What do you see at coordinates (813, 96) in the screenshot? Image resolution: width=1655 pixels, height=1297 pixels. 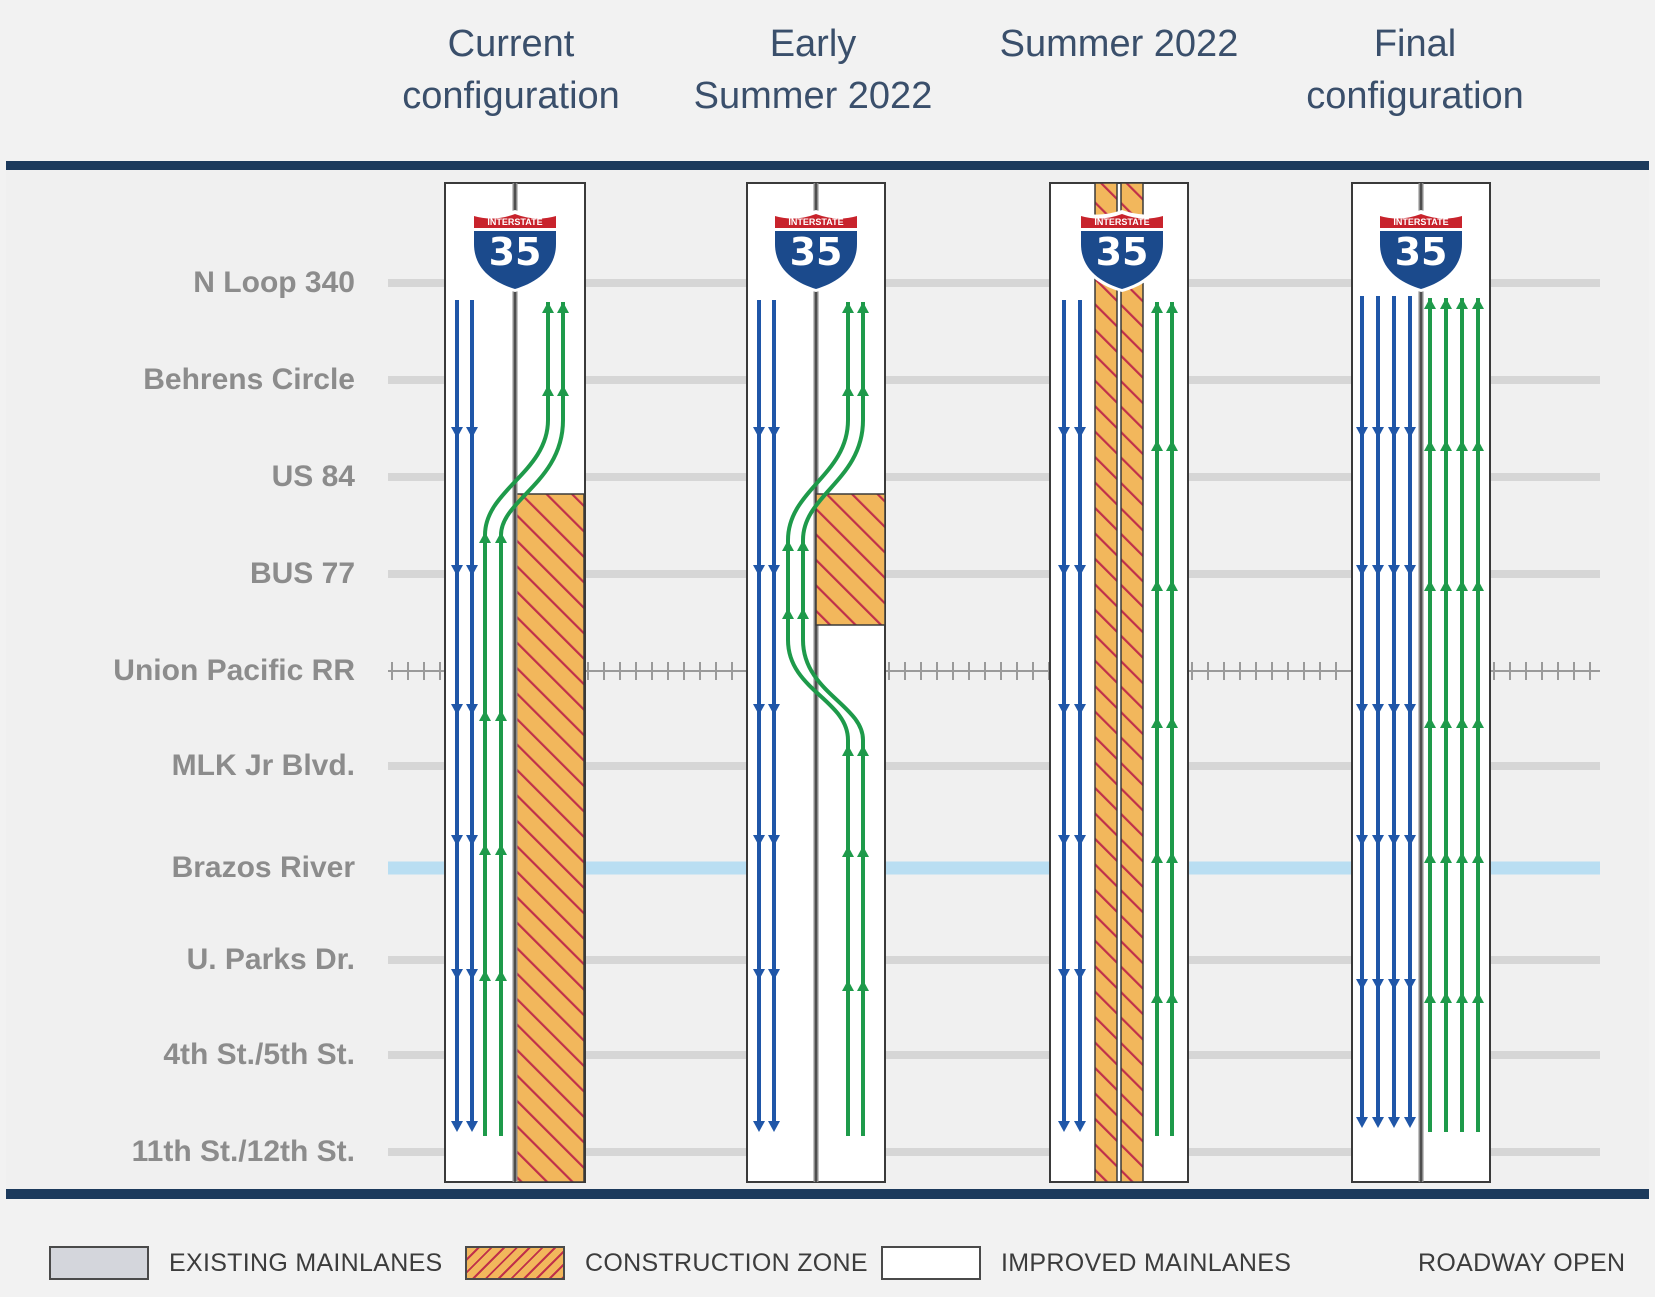 I see `column-title-line2: Summer 2022` at bounding box center [813, 96].